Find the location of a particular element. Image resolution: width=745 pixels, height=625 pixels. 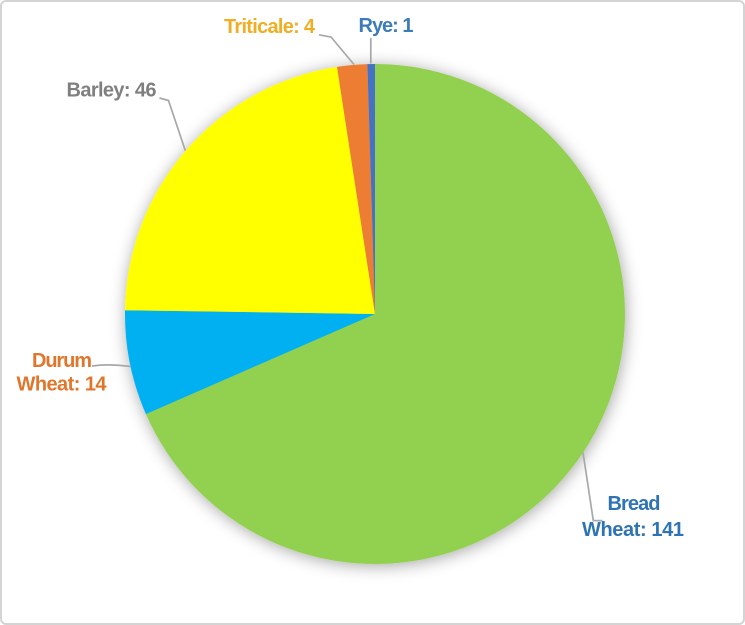

svg-text: Wheat: 141 is located at coordinates (633, 530).